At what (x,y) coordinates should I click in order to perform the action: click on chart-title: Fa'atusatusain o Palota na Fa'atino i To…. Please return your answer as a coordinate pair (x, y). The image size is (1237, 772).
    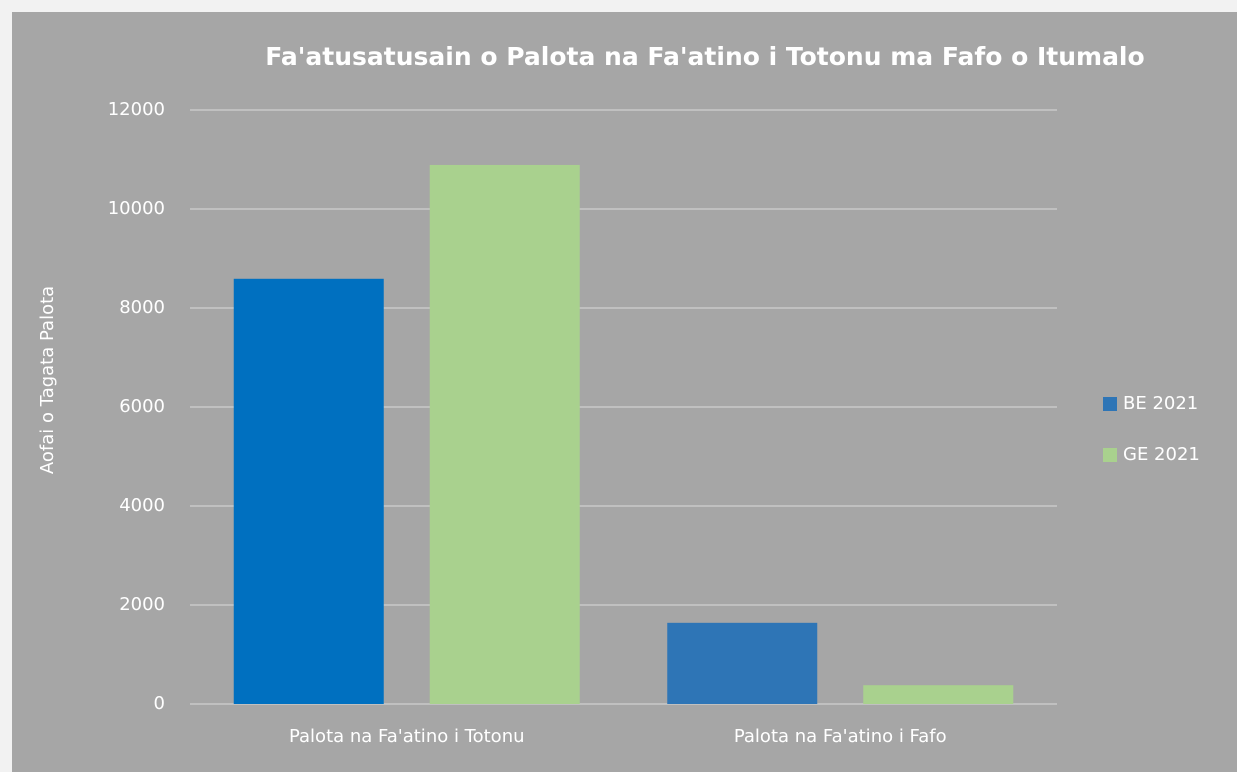
    Looking at the image, I should click on (704, 56).